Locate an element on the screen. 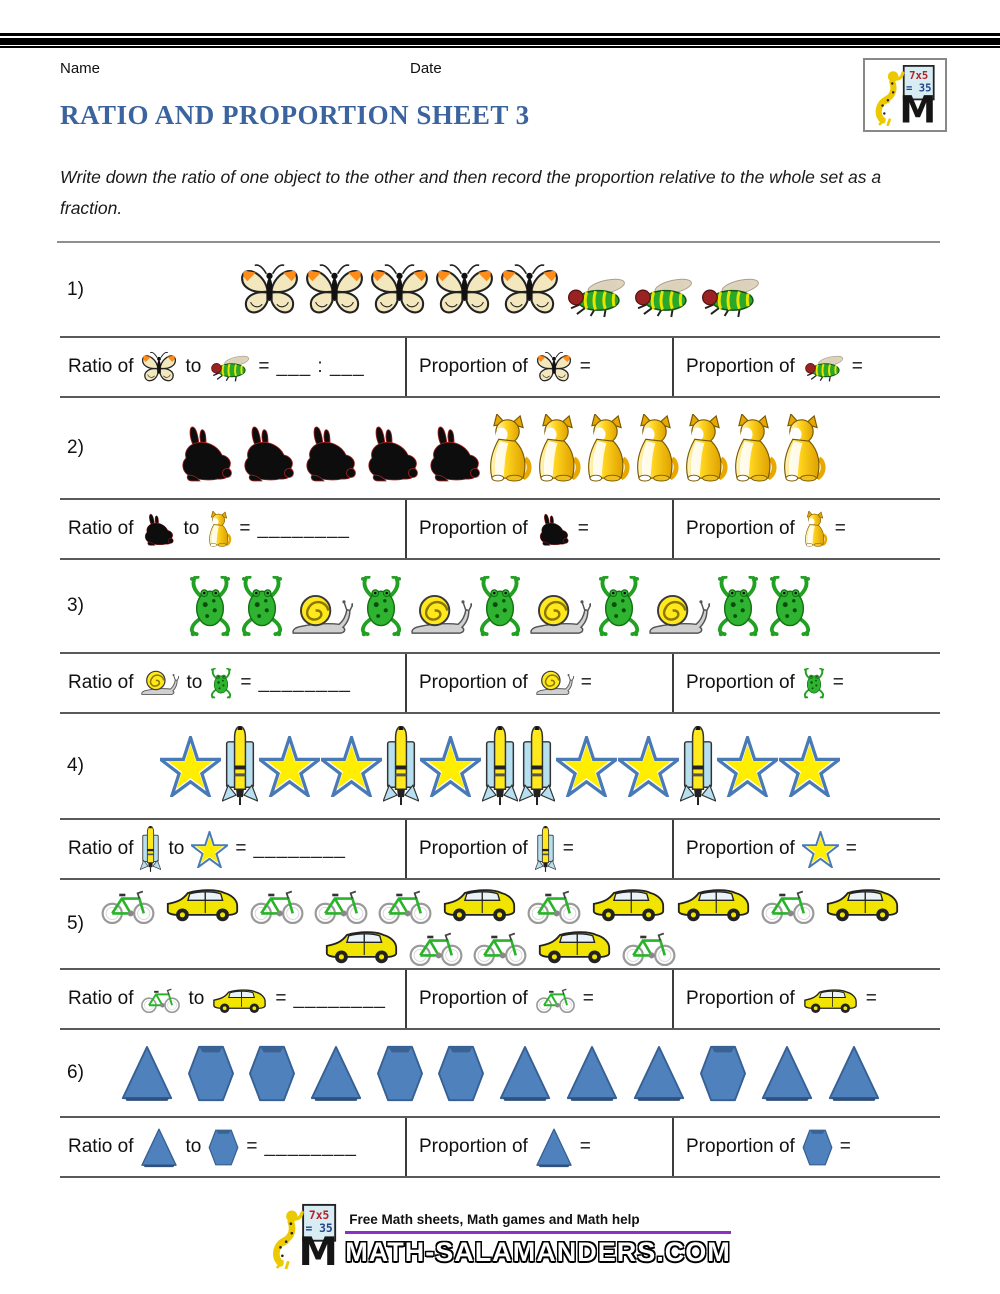  answer-blank: ___ is located at coordinates (320, 366).